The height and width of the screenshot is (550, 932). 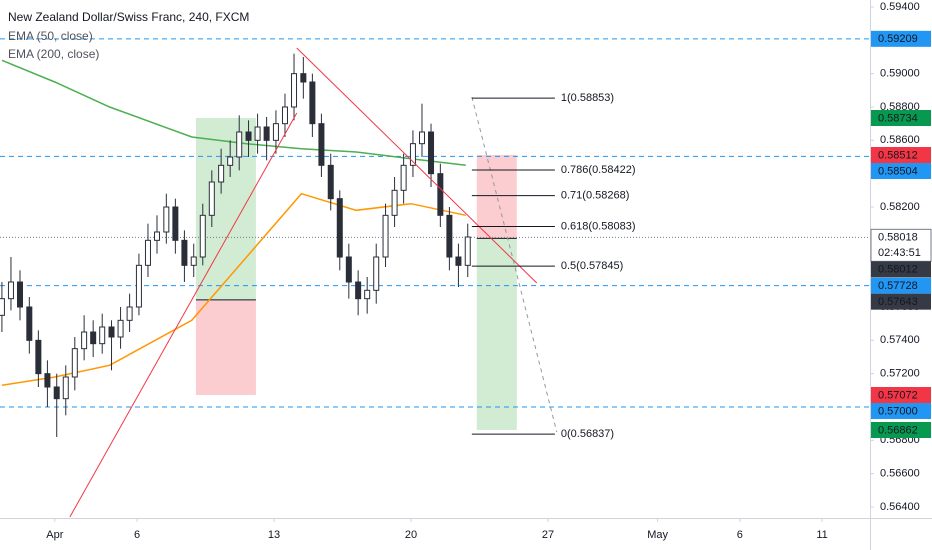 I want to click on y-tick-label: 0.59000, so click(x=900, y=74).